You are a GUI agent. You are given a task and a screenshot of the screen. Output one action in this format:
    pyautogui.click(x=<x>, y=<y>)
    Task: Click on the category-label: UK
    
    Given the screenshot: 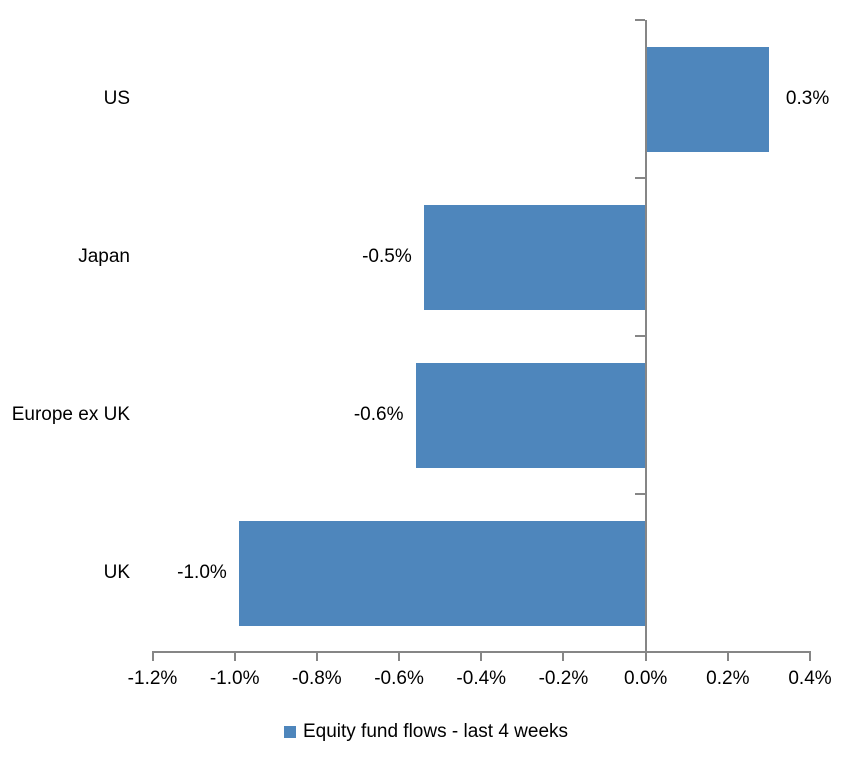 What is the action you would take?
    pyautogui.click(x=116, y=572)
    